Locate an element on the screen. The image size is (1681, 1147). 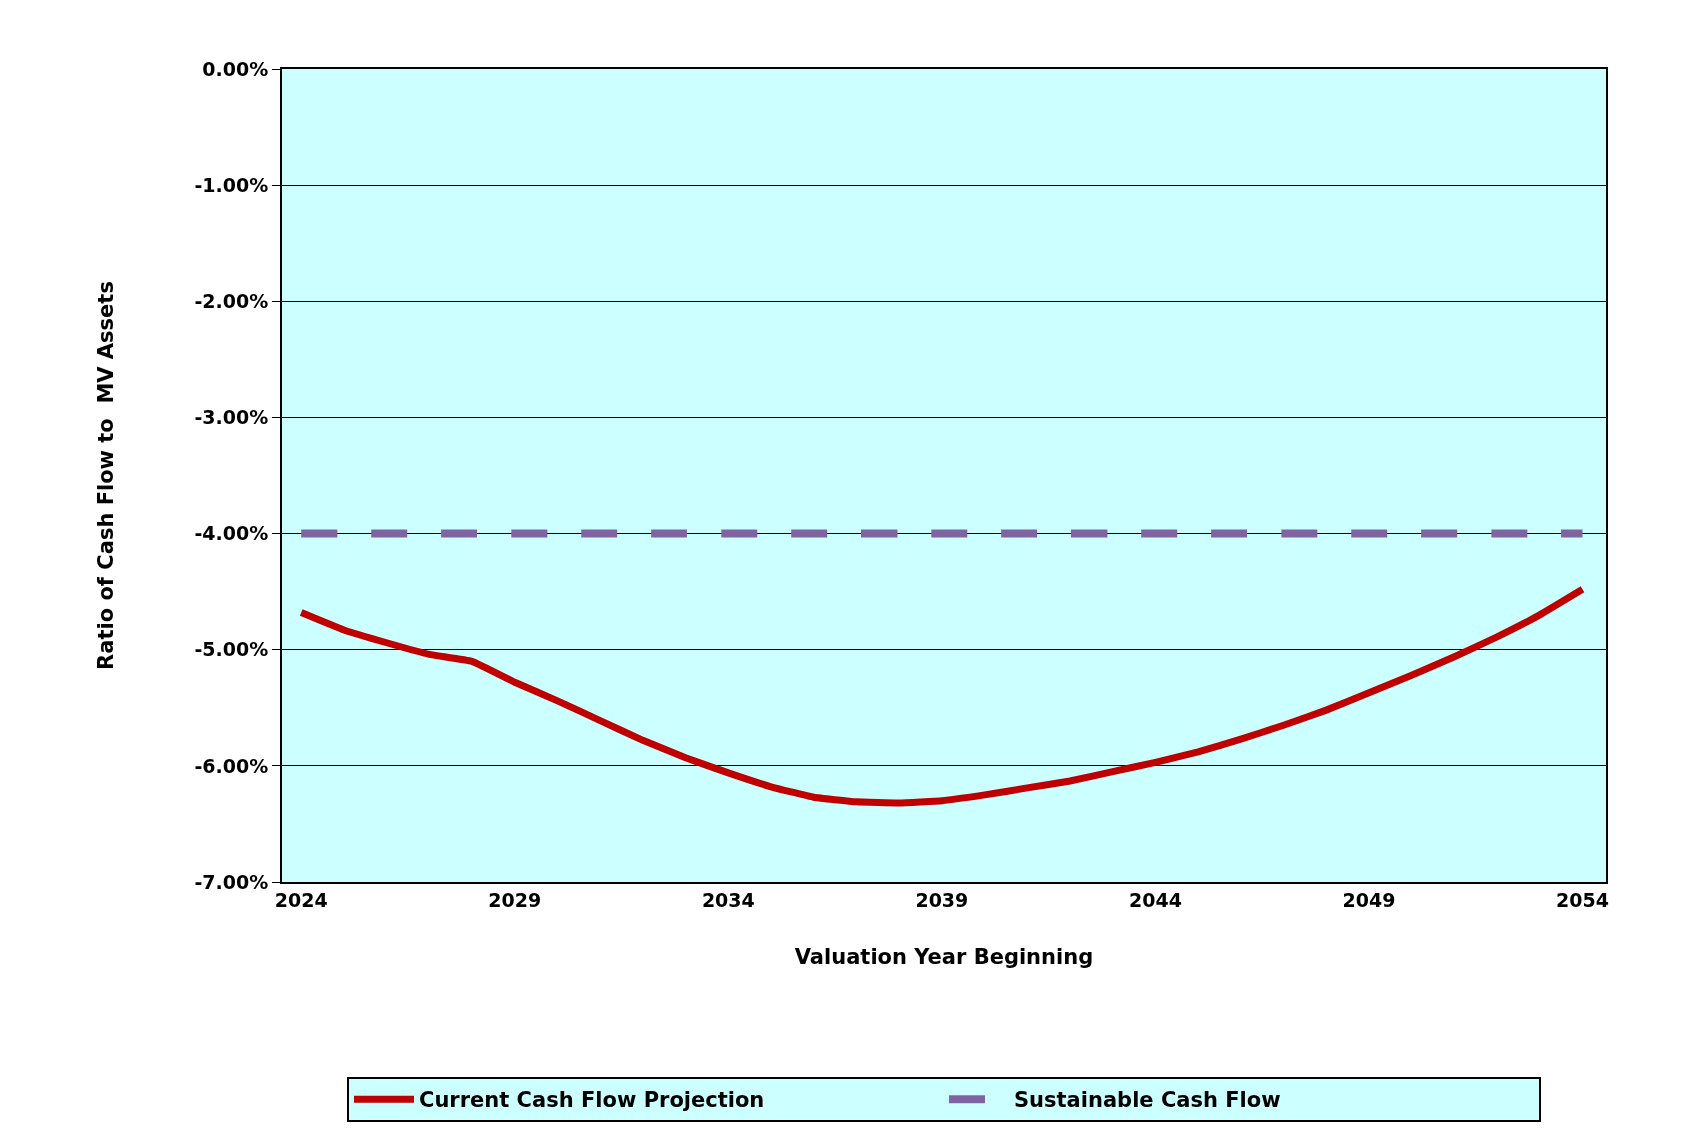
y-tick-label: -4.00% is located at coordinates (231, 533).